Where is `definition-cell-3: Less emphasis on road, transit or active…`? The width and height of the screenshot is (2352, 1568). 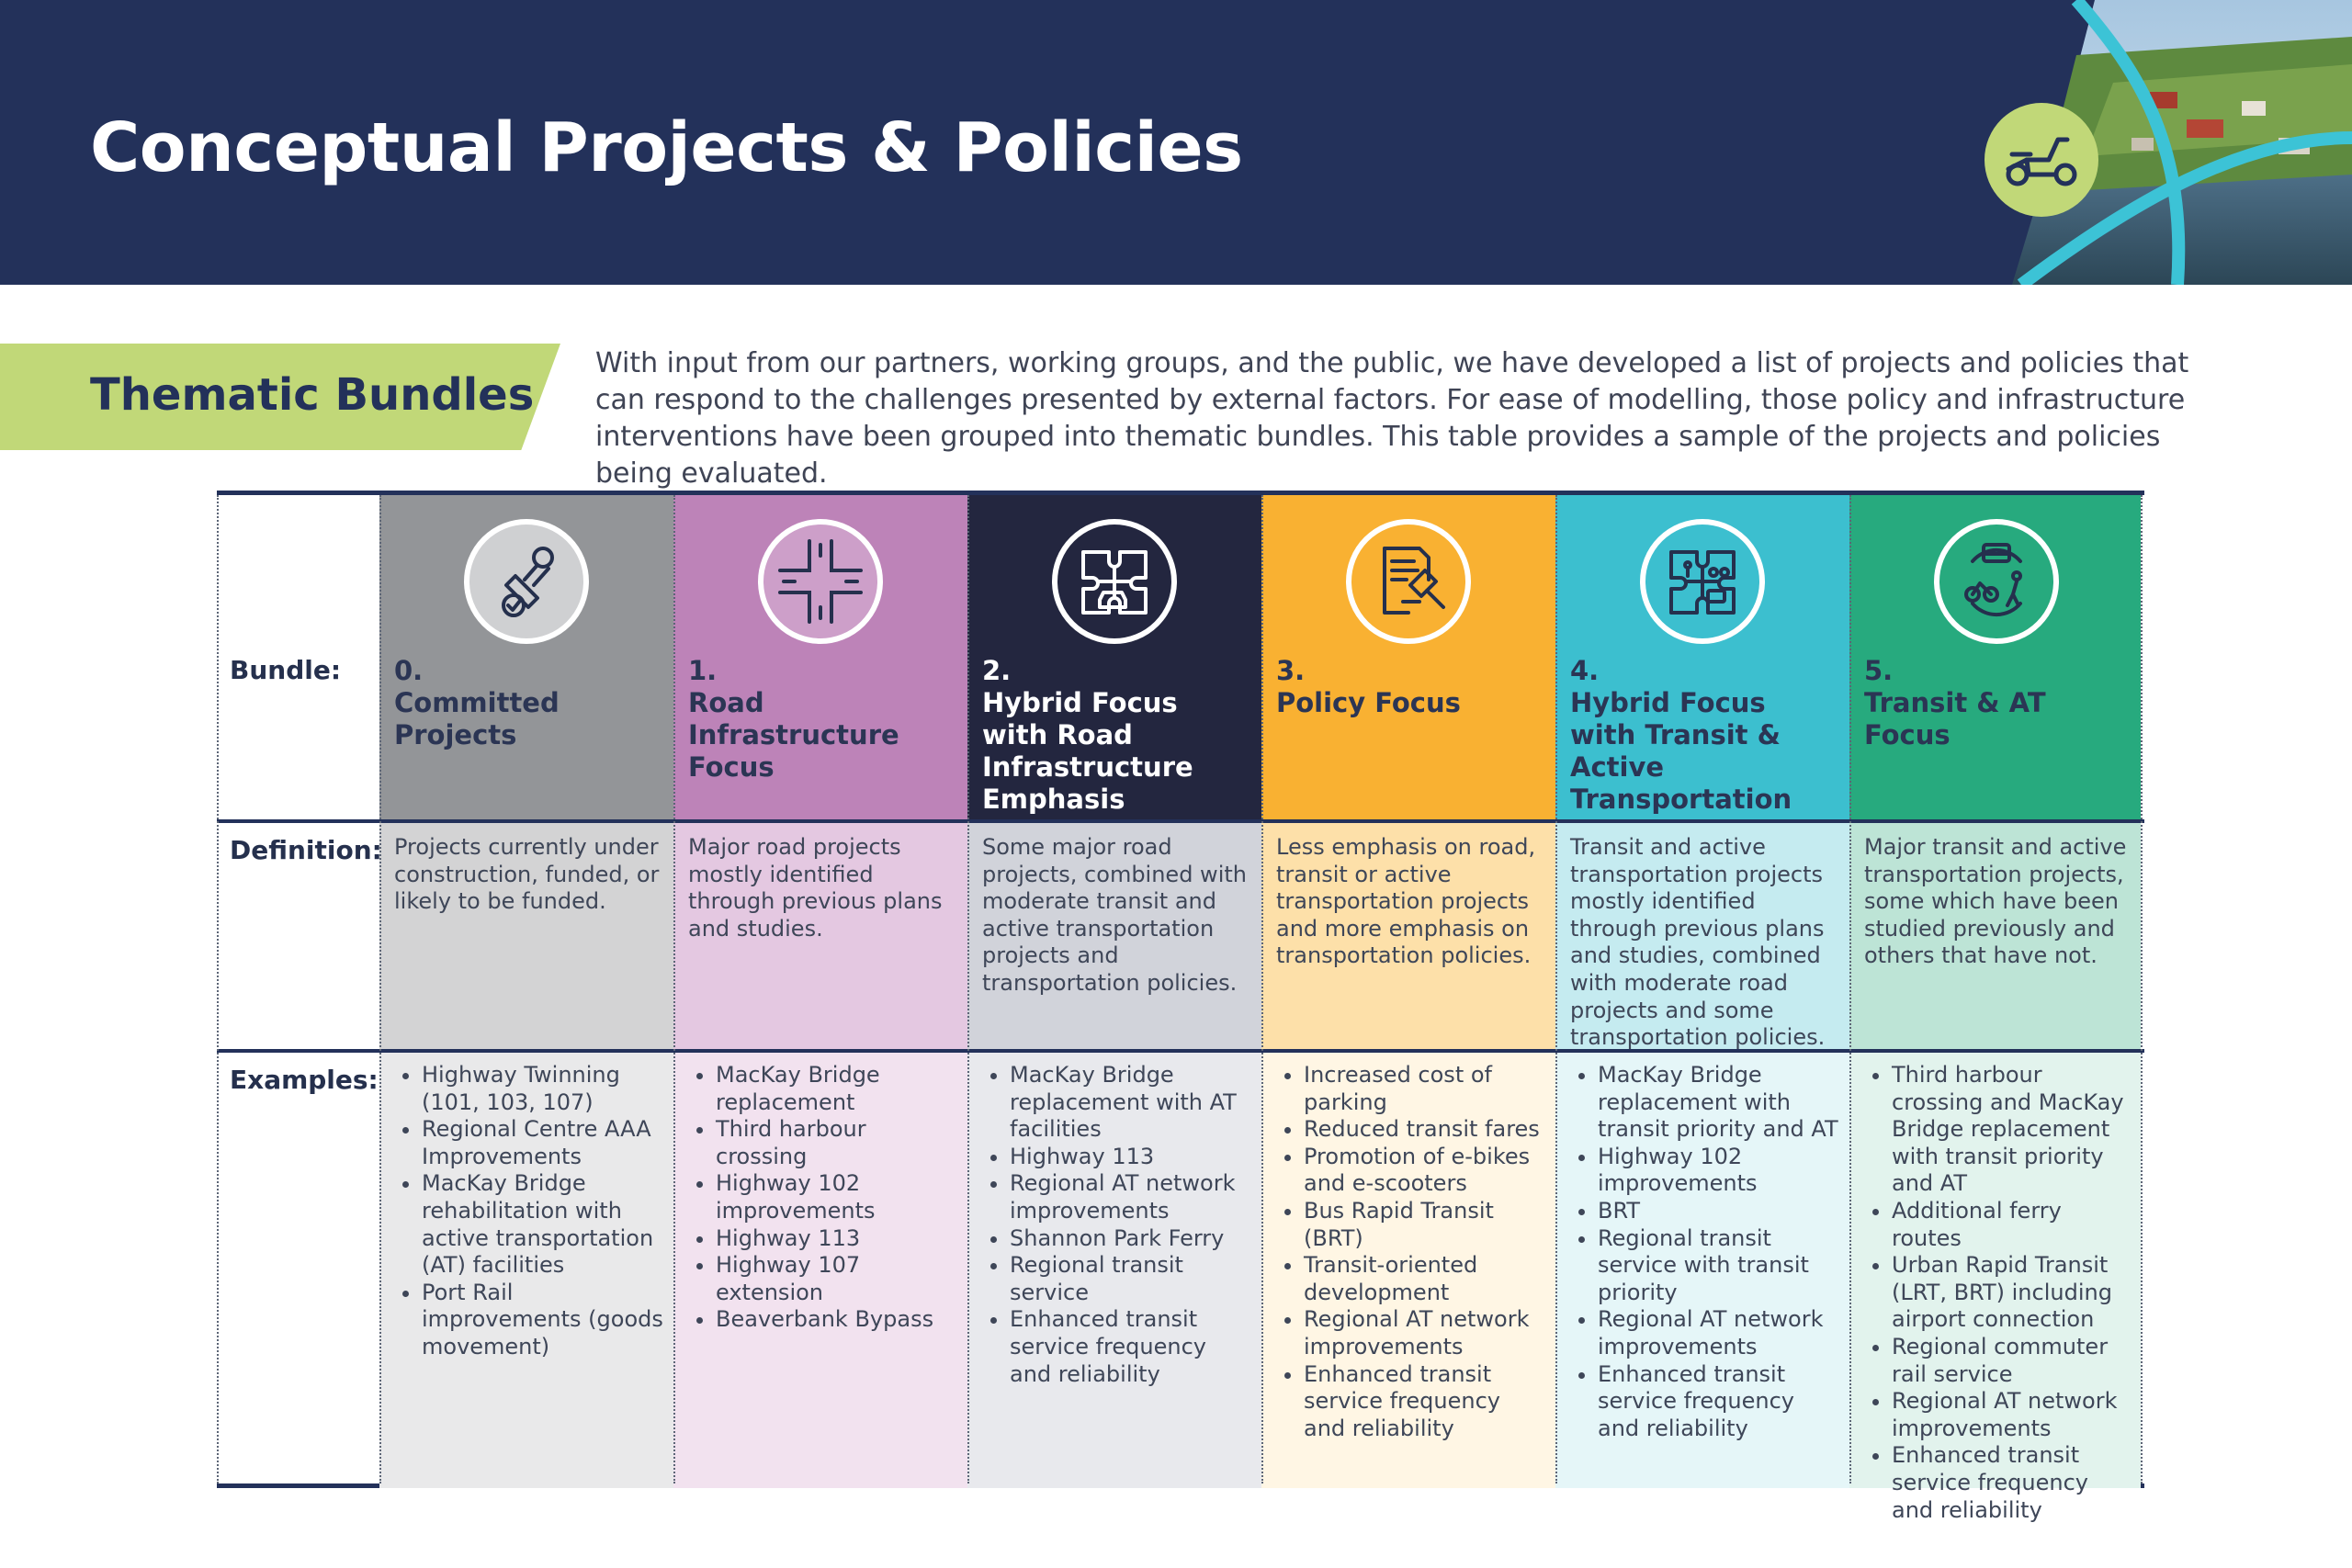 definition-cell-3: Less emphasis on road, transit or active… is located at coordinates (1408, 936).